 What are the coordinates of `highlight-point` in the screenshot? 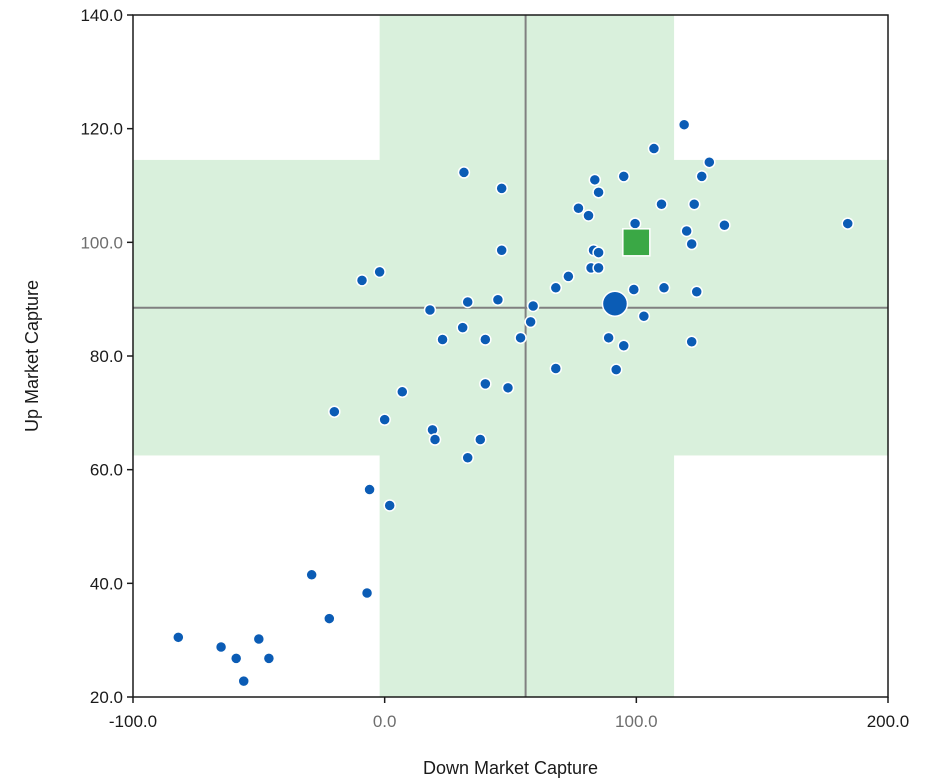 It's located at (615, 303).